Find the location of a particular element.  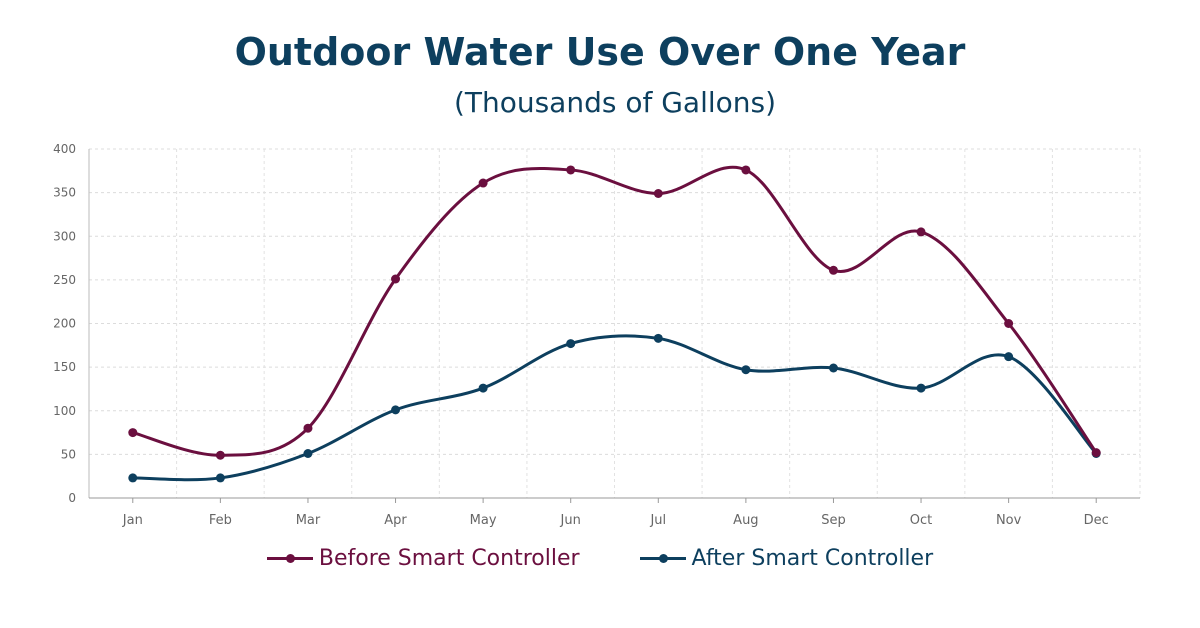

legend-label-after: After Smart Controller is located at coordinates (812, 558).